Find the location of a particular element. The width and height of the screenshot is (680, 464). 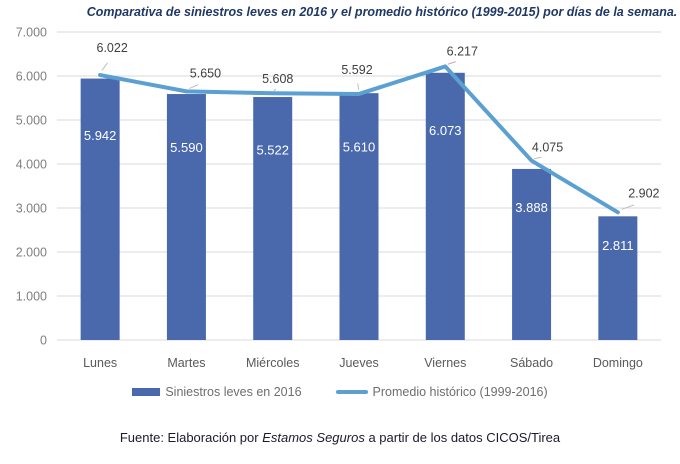

legend-label-bar-series: Siniestros leves en 2016 is located at coordinates (233, 392).